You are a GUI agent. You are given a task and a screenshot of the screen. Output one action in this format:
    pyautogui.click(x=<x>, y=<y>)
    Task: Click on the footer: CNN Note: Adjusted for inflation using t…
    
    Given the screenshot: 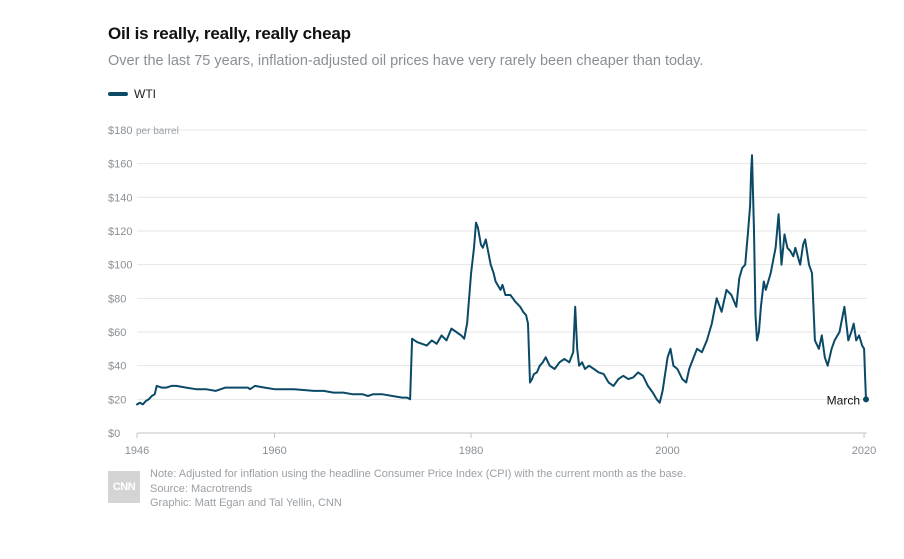 What is the action you would take?
    pyautogui.click(x=397, y=489)
    